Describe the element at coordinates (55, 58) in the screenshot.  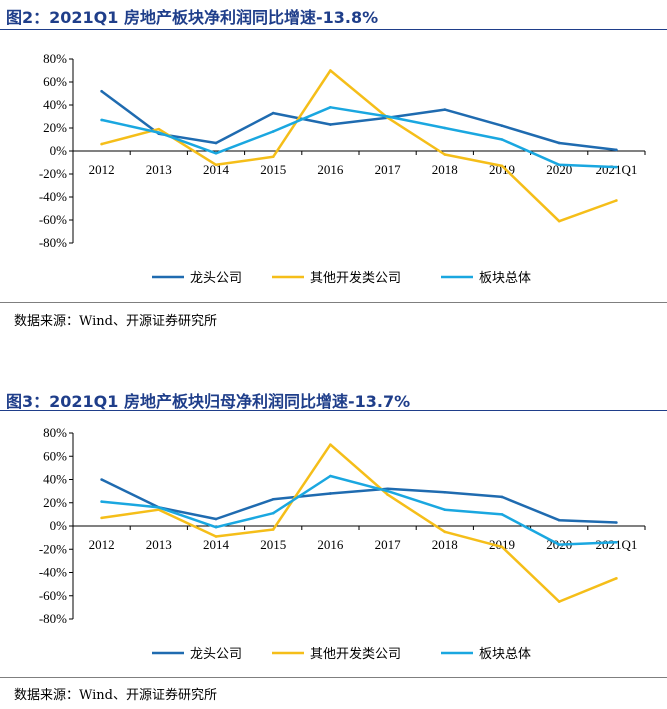
I see `y-tick-label: 80%` at that location.